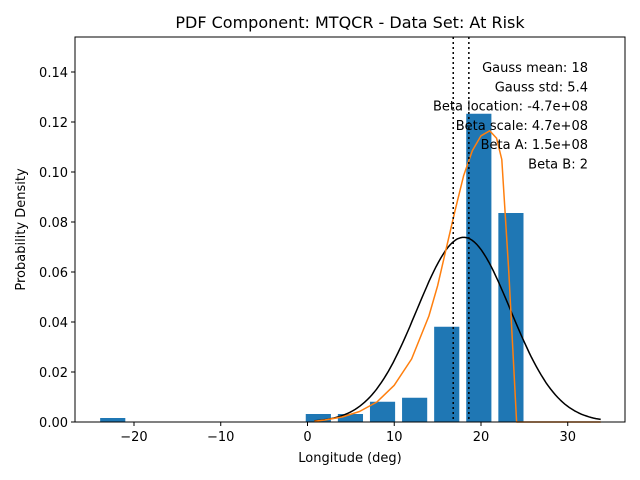  What do you see at coordinates (535, 68) in the screenshot?
I see `stats-annotation: Gauss mean: 18` at bounding box center [535, 68].